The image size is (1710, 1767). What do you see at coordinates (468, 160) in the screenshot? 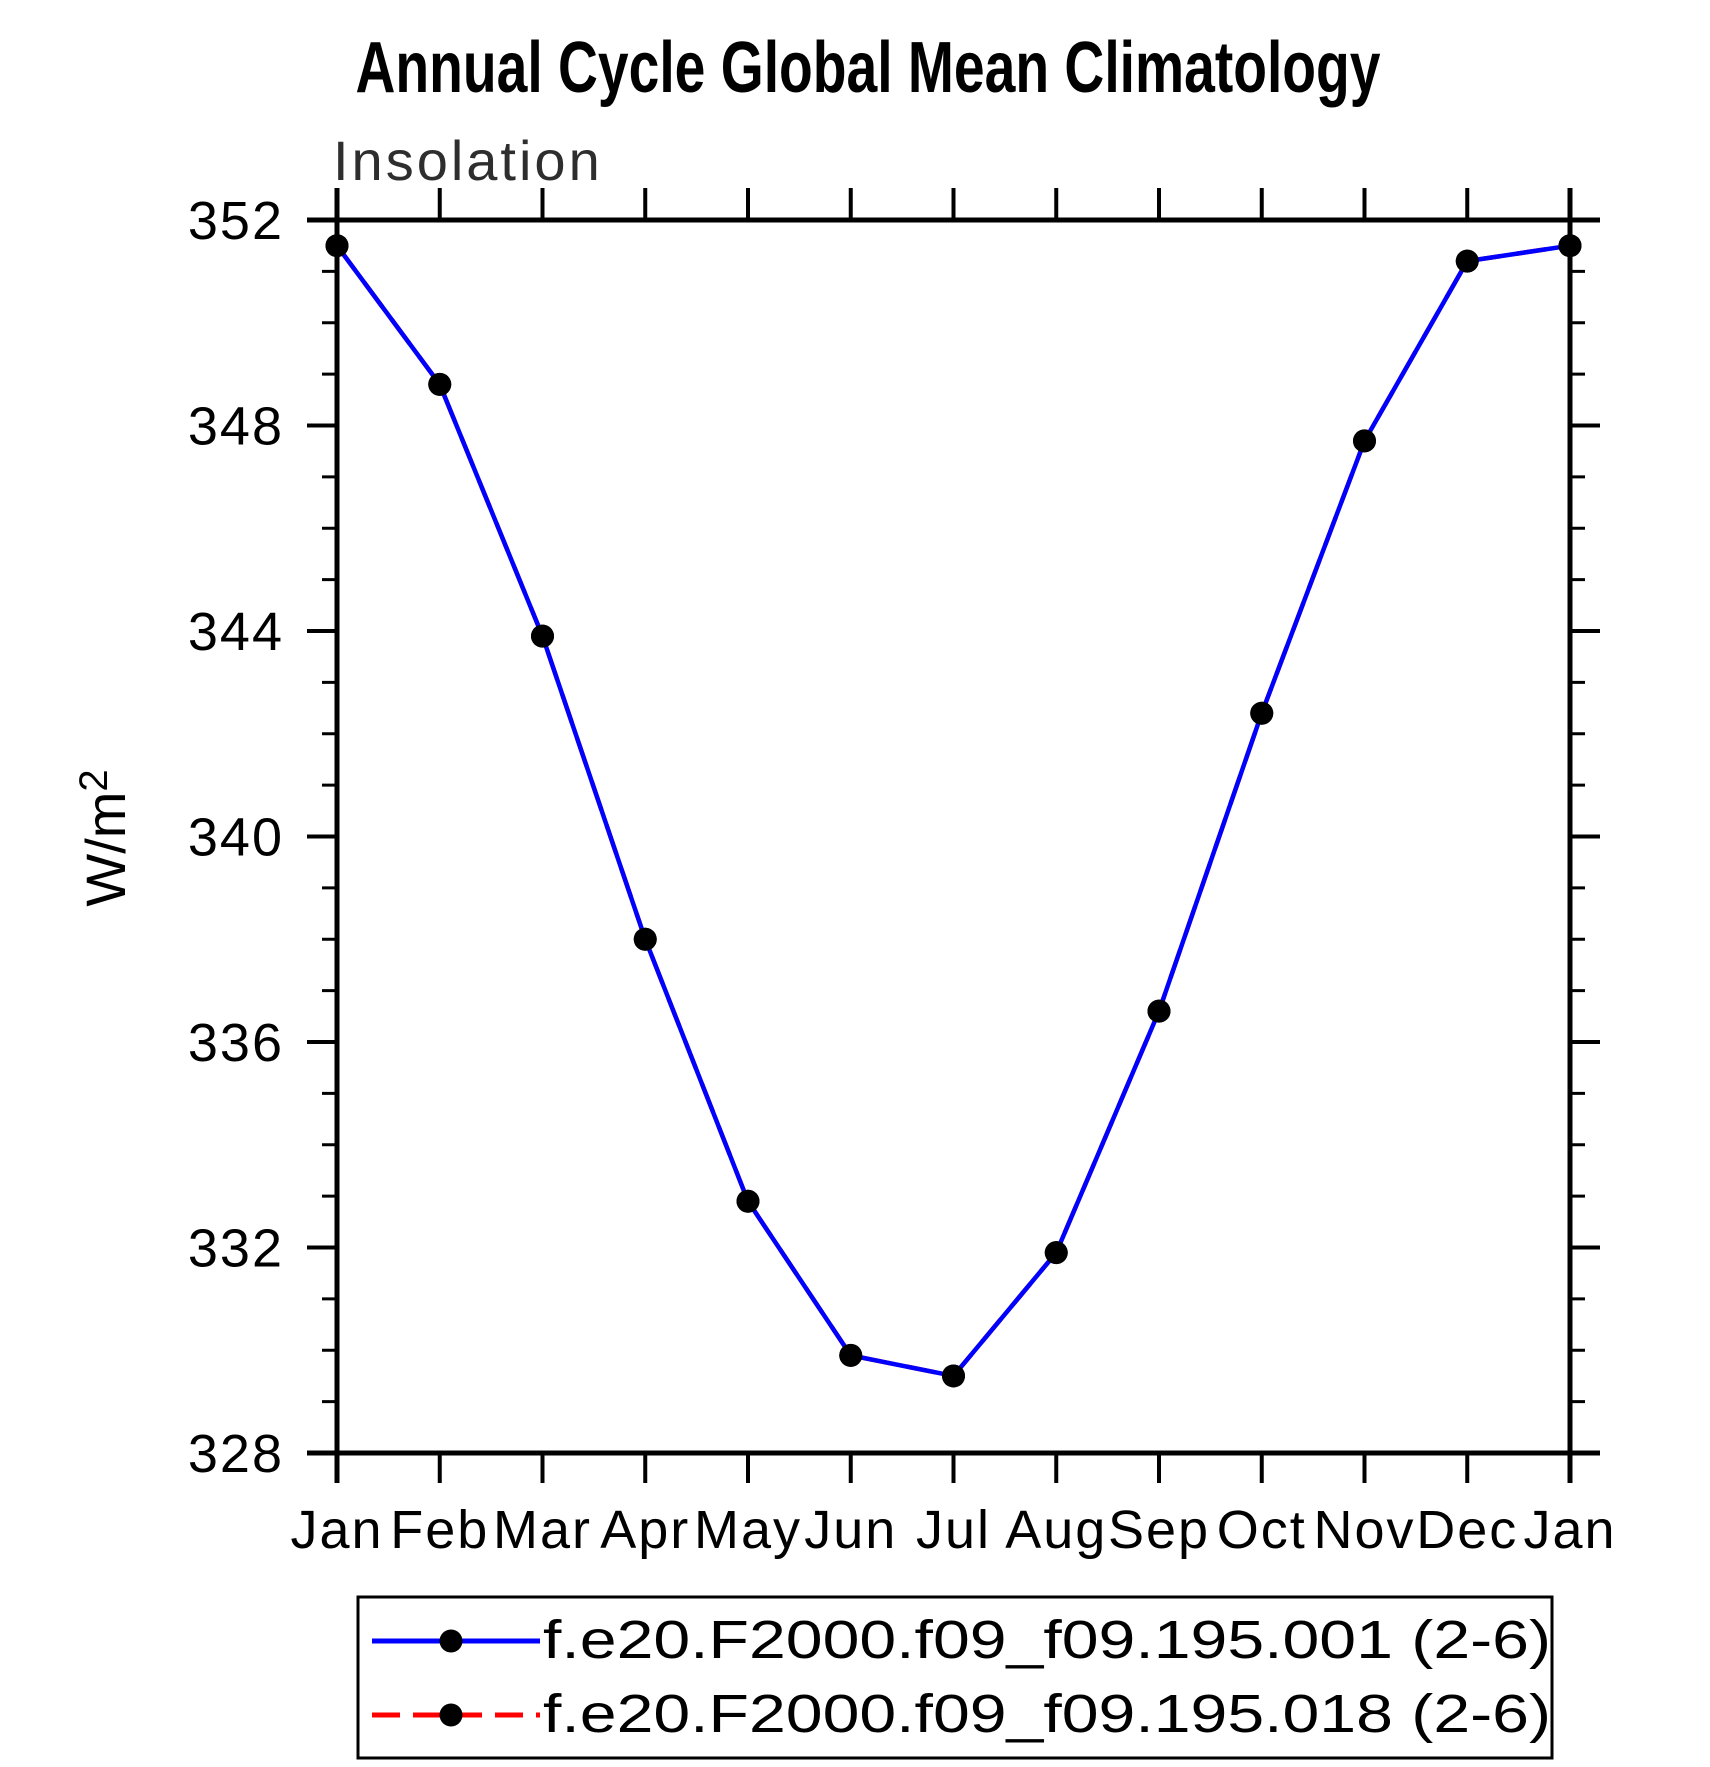
I see `panel-label: Insolation` at bounding box center [468, 160].